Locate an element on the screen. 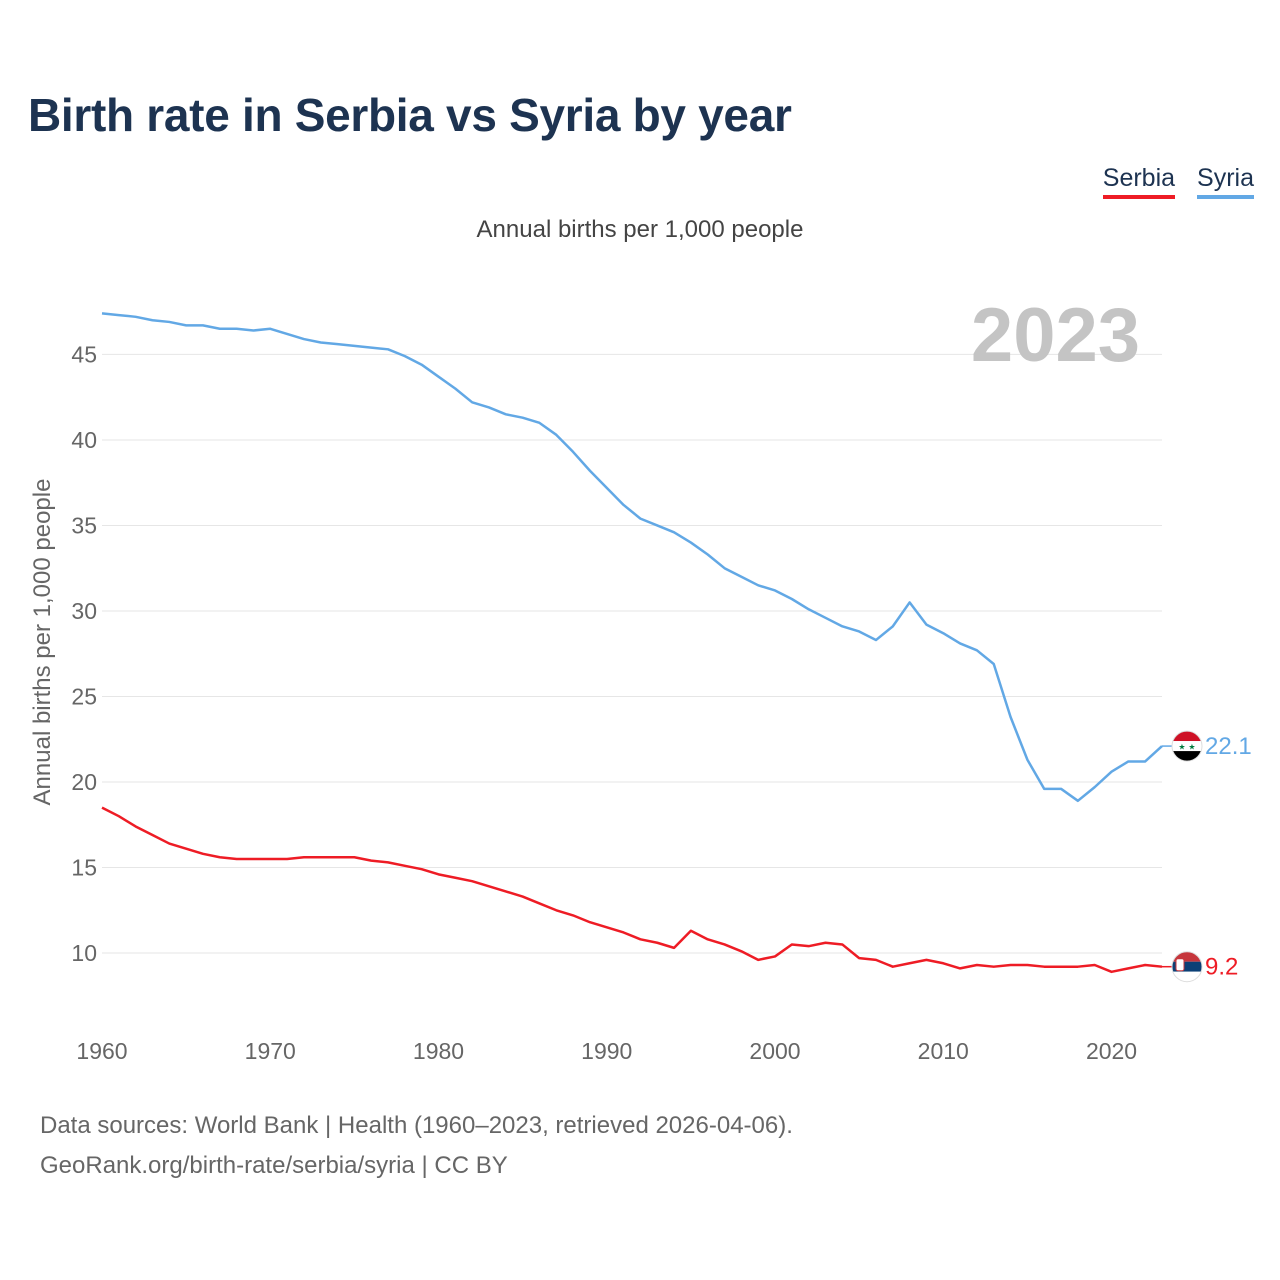 This screenshot has height=1280, width=1280. y-axis-ticks: 10 15 20 25 30 35 40 45 is located at coordinates (84, 653).